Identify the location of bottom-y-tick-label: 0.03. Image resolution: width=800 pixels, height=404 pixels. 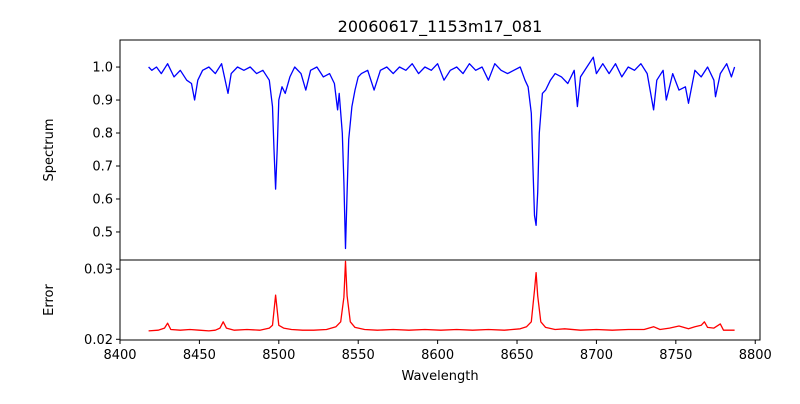
(98, 270).